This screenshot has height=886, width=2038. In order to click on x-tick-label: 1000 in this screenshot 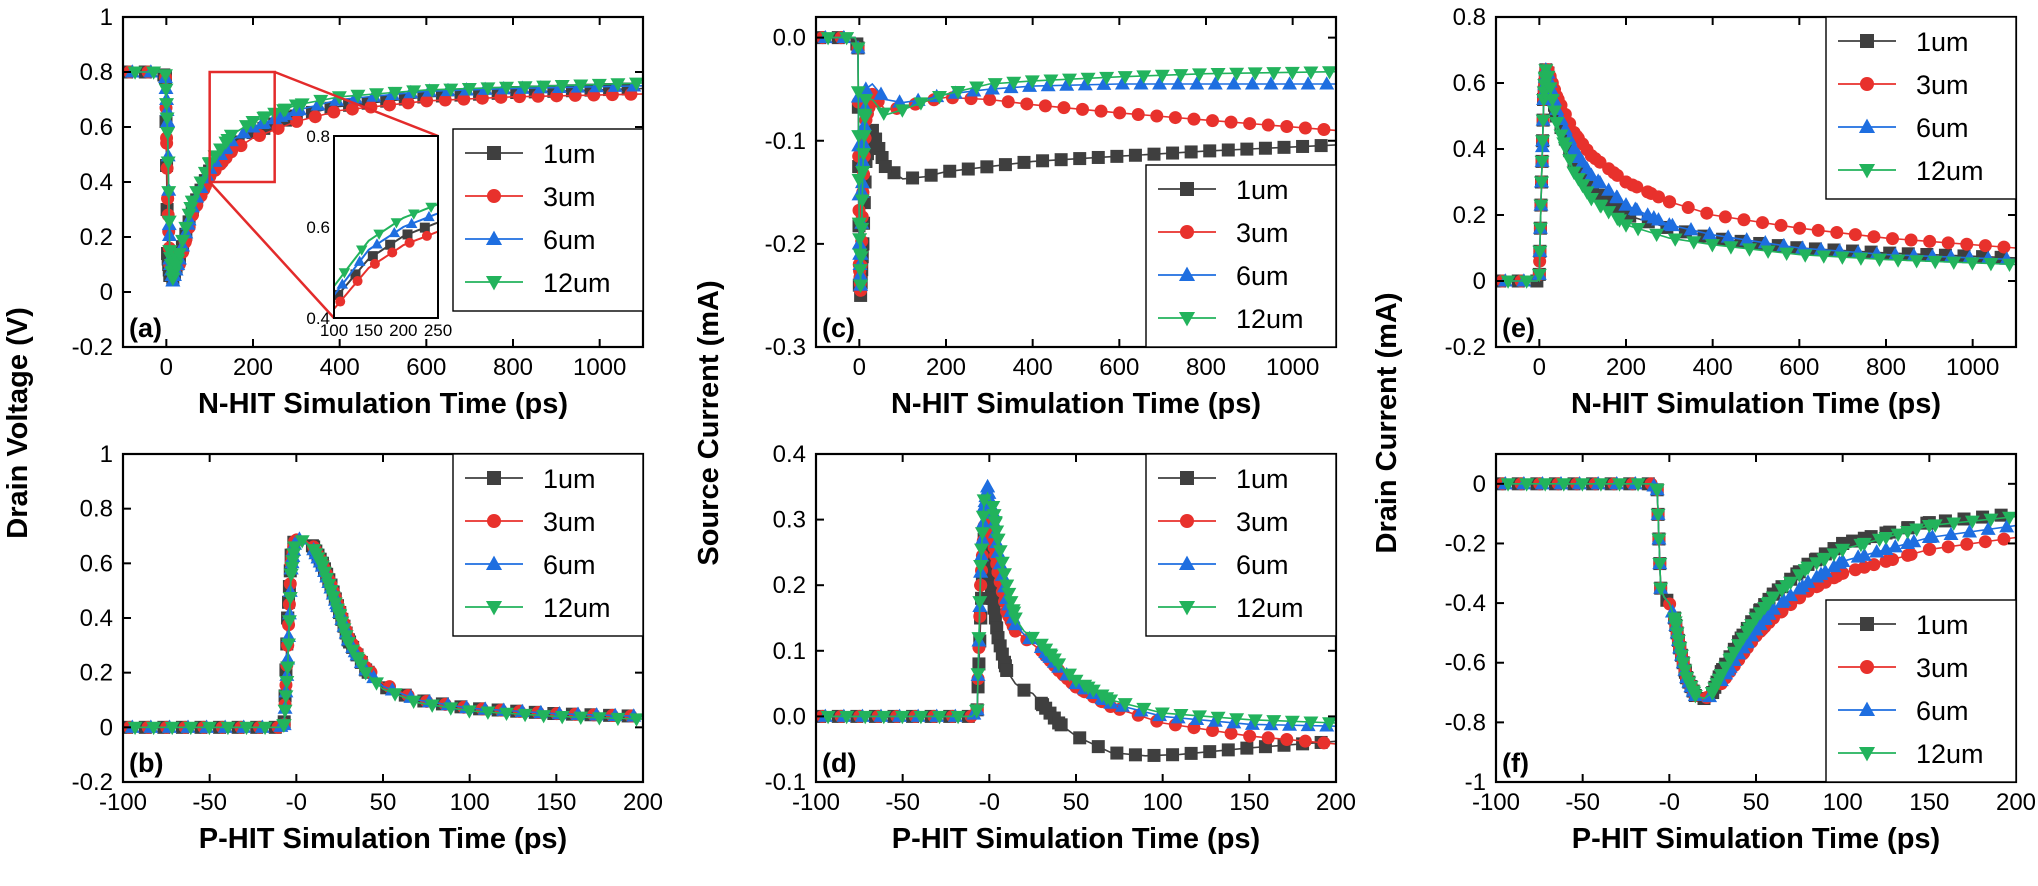, I will do `click(1292, 367)`.